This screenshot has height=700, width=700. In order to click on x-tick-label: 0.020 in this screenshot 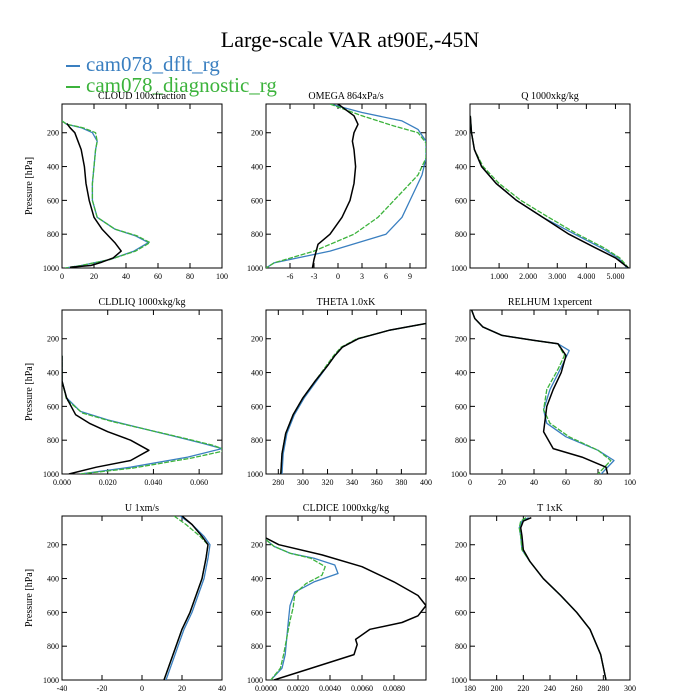, I will do `click(108, 482)`.